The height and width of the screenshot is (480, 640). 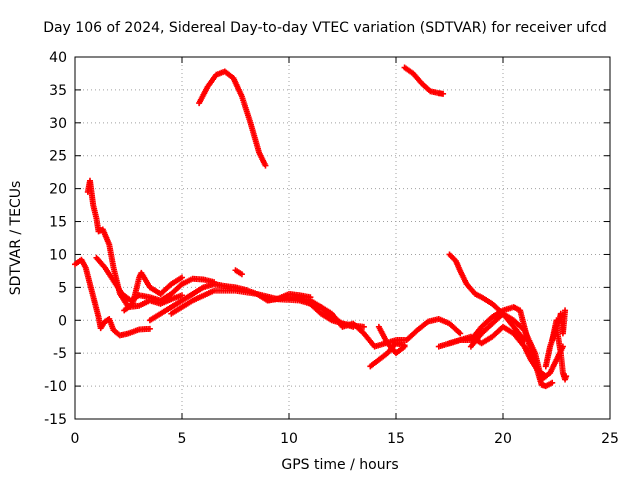 What do you see at coordinates (58, 58) in the screenshot?
I see `y-tick-label: 40` at bounding box center [58, 58].